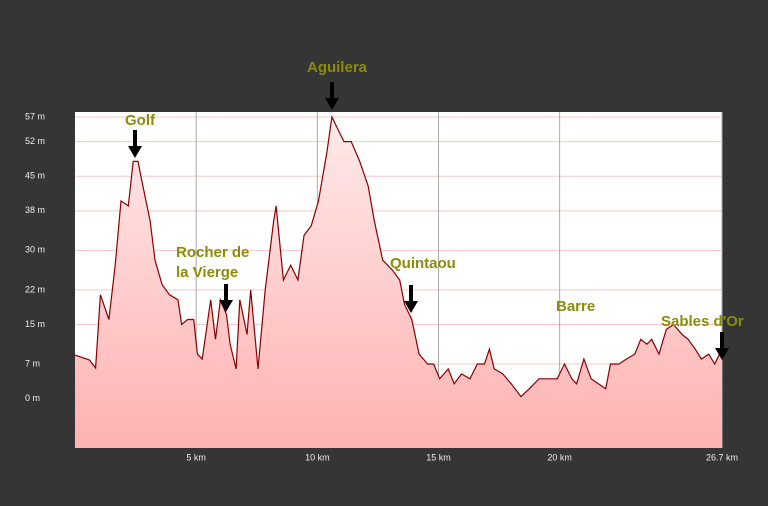 This screenshot has height=506, width=768. Describe the element at coordinates (423, 263) in the screenshot. I see `annotation-label: Quintaou` at that location.